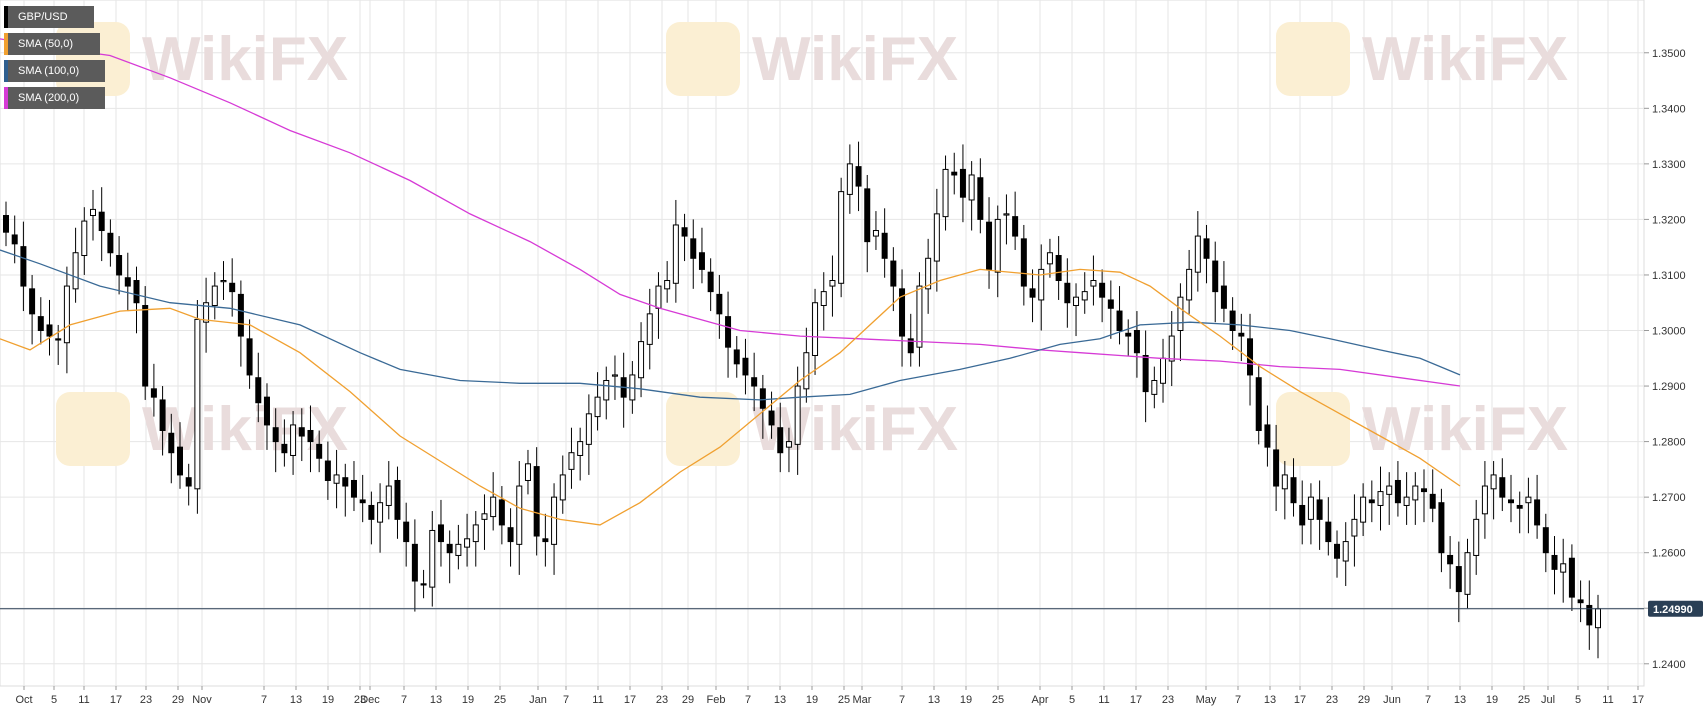 This screenshot has height=712, width=1707. Describe the element at coordinates (54, 98) in the screenshot. I see `legend-item-sma200: SMA (200,0)` at that location.